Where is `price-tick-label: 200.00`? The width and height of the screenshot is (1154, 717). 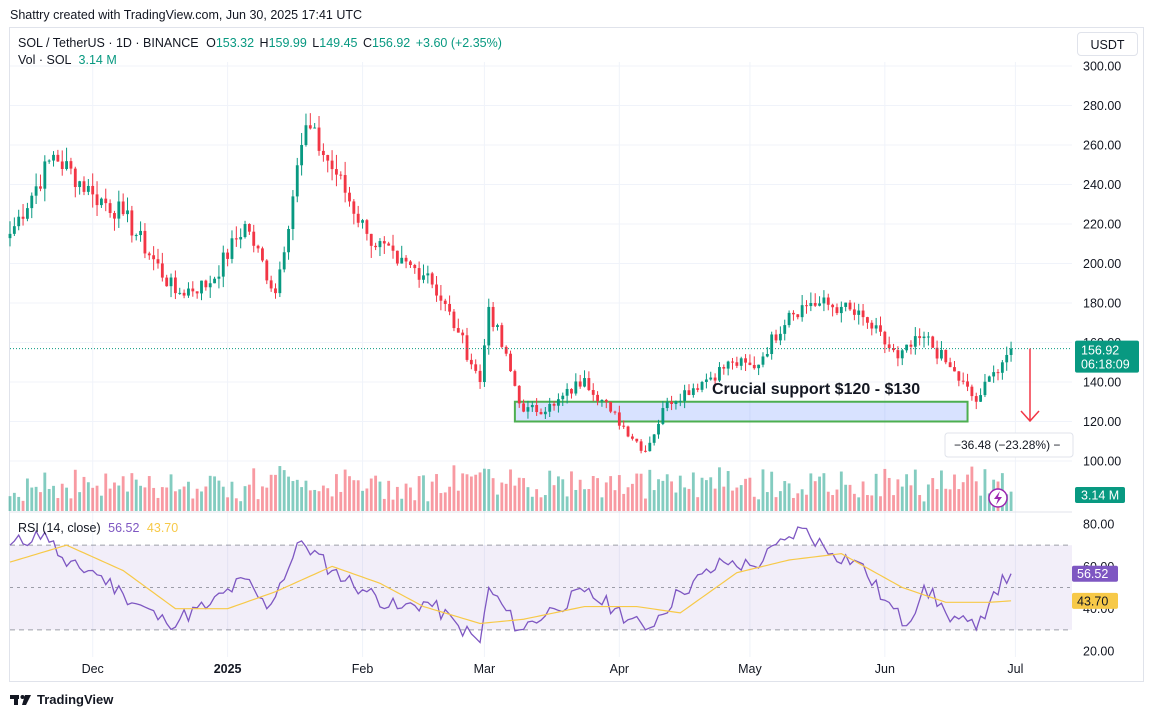 price-tick-label: 200.00 is located at coordinates (1102, 264).